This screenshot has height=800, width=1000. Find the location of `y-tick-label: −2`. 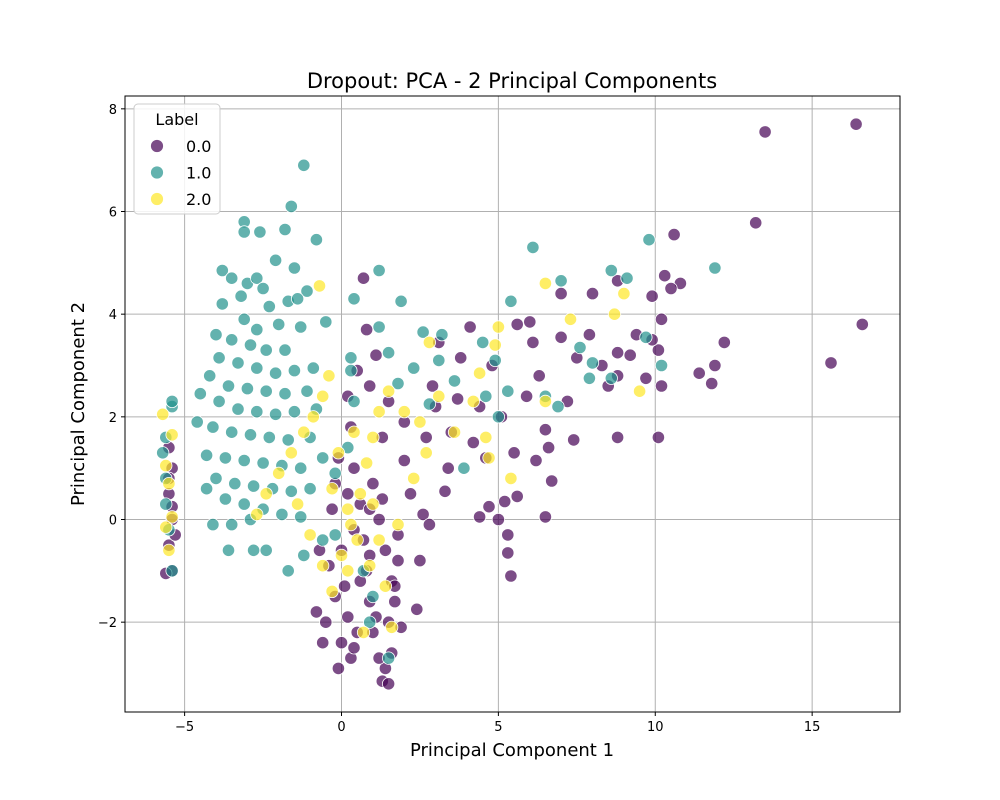

y-tick-label: −2 is located at coordinates (107, 623).